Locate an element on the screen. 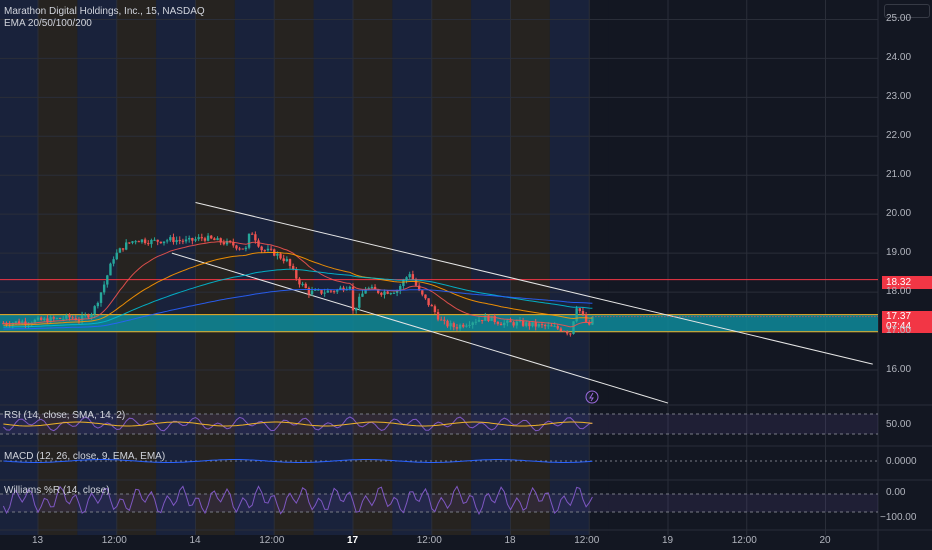 This screenshot has width=932, height=550. lightning-glyph is located at coordinates (591, 397).